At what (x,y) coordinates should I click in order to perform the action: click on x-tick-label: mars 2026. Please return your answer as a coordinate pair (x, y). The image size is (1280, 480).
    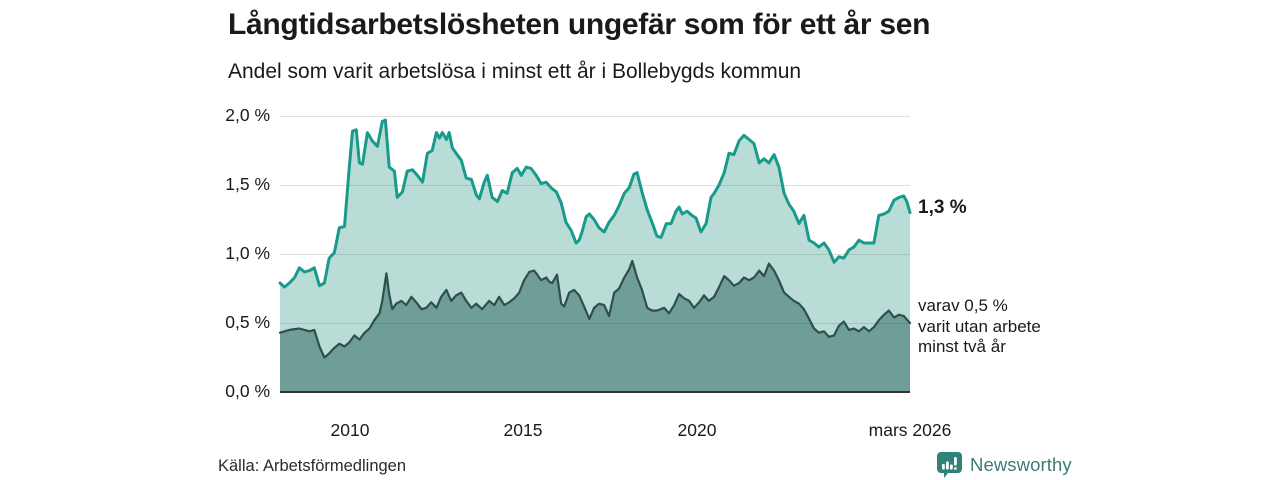
    Looking at the image, I should click on (910, 430).